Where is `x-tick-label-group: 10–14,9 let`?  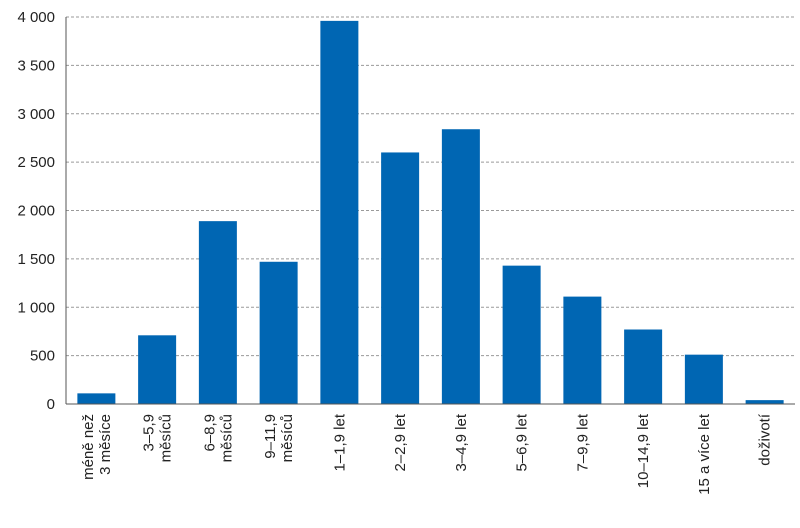 x-tick-label-group: 10–14,9 let is located at coordinates (643, 450).